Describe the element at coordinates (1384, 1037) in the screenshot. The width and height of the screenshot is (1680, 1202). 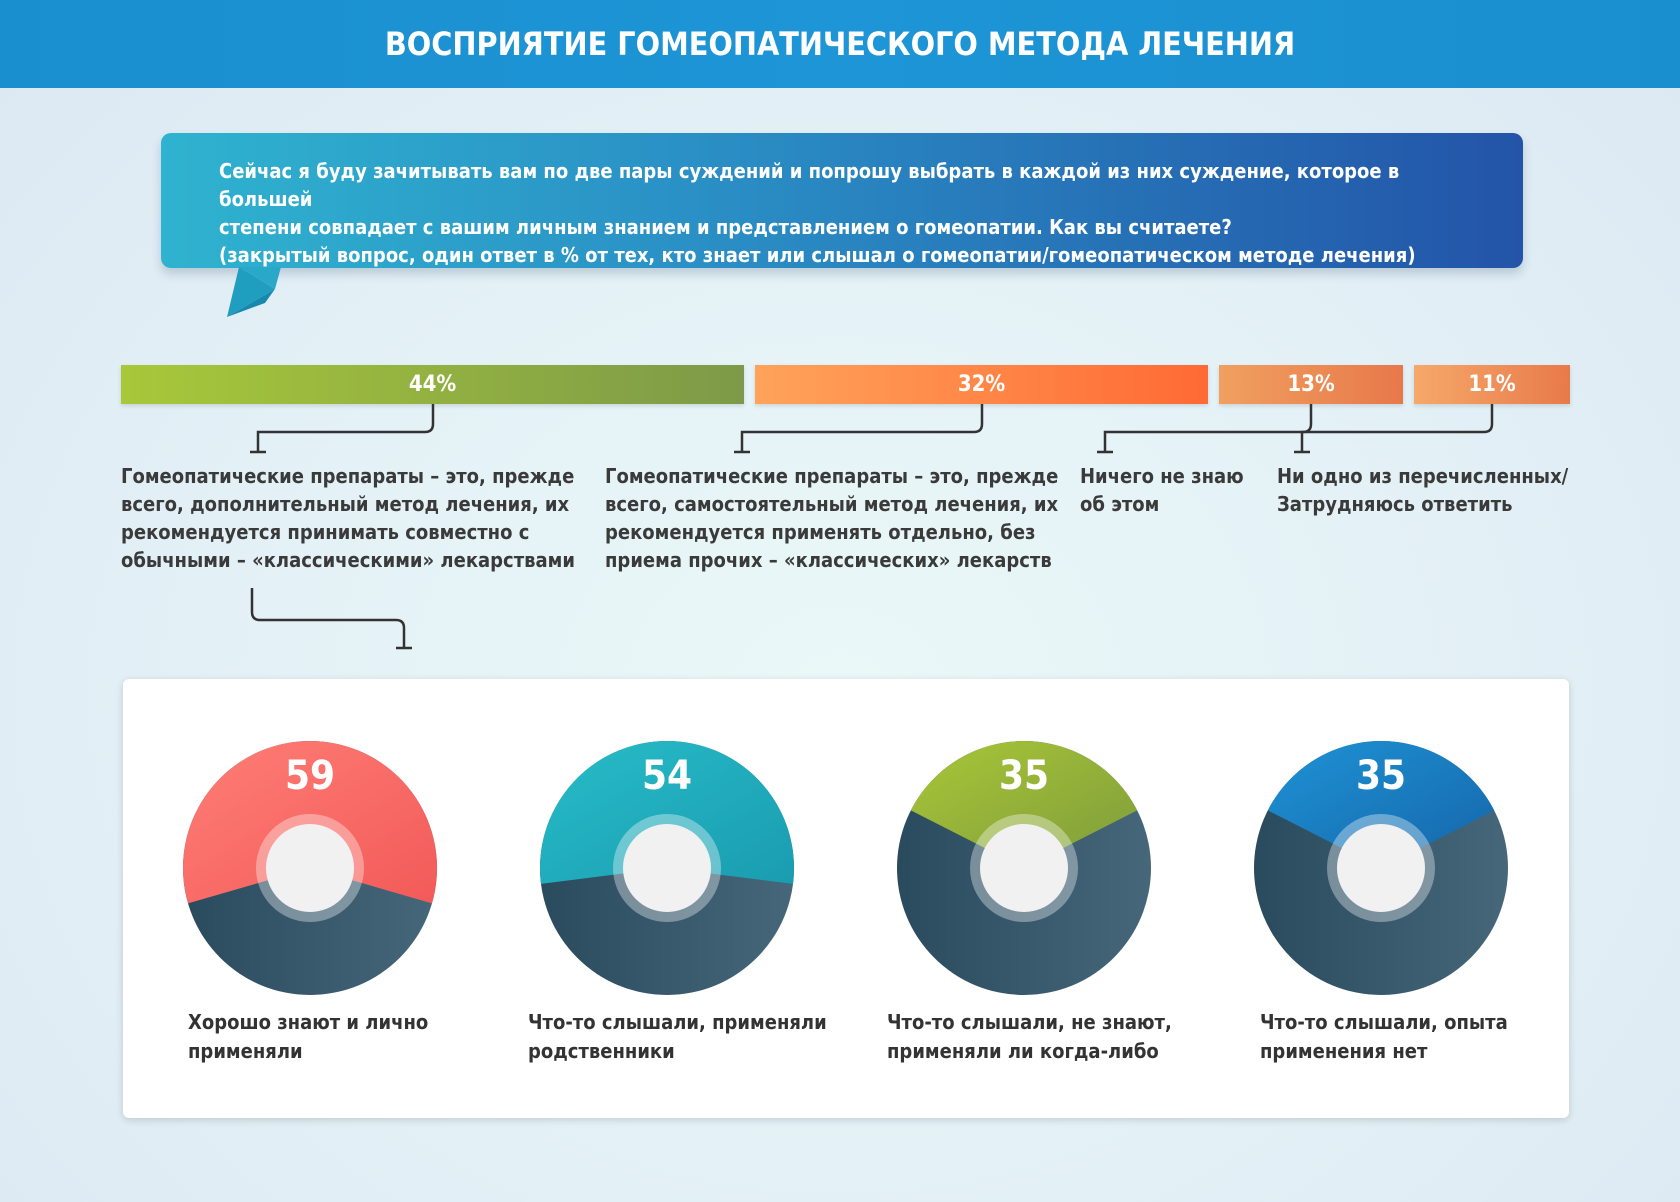
I see `donut-caption: Что-то слышали, опыта применения нет` at that location.